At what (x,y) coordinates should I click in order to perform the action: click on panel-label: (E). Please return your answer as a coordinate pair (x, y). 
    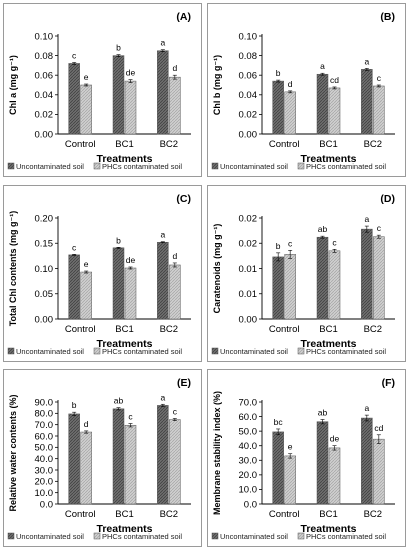
    Looking at the image, I should click on (184, 383).